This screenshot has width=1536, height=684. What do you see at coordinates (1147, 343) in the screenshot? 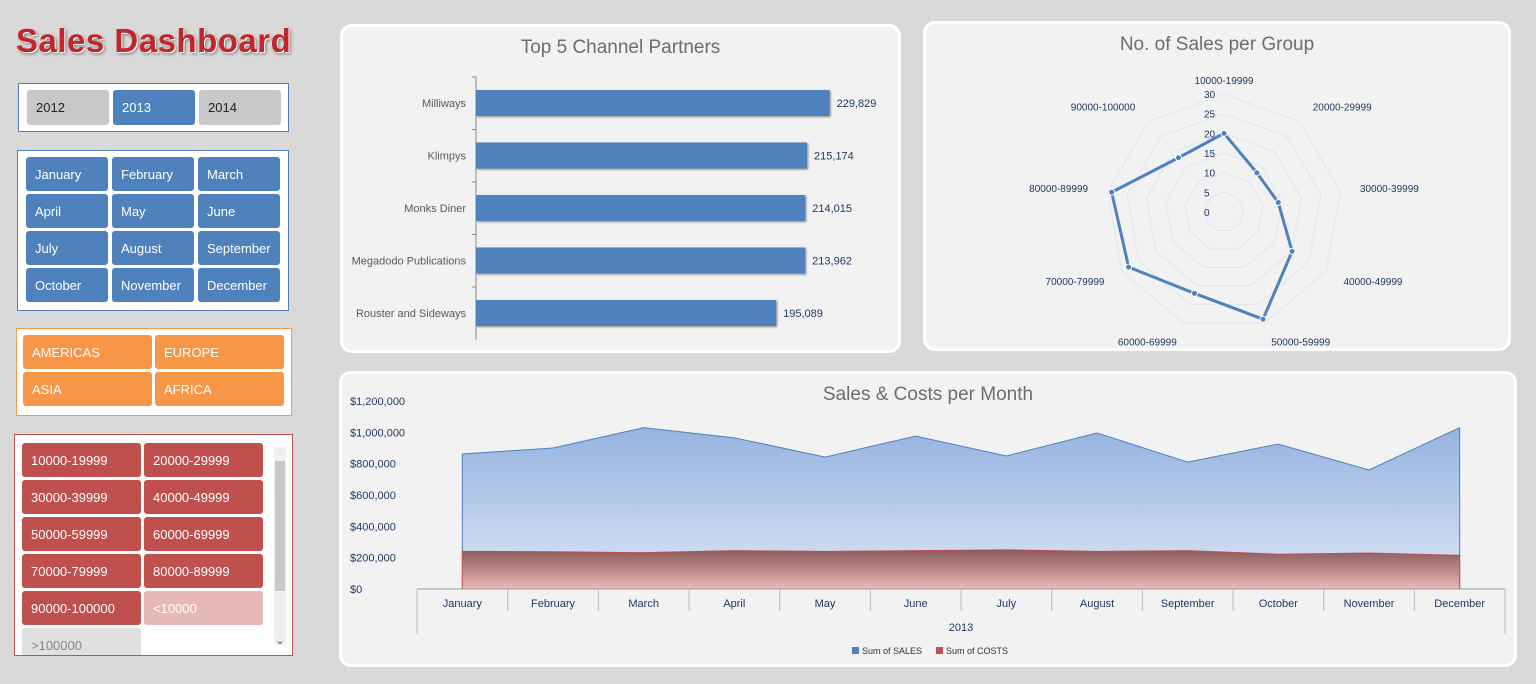
I see `axis-label: 60000-69999` at bounding box center [1147, 343].